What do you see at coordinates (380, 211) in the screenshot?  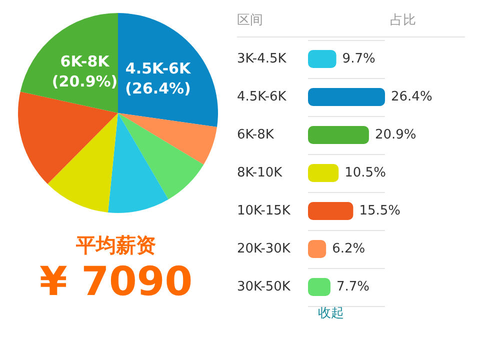 I see `data-label: 15.5%` at bounding box center [380, 211].